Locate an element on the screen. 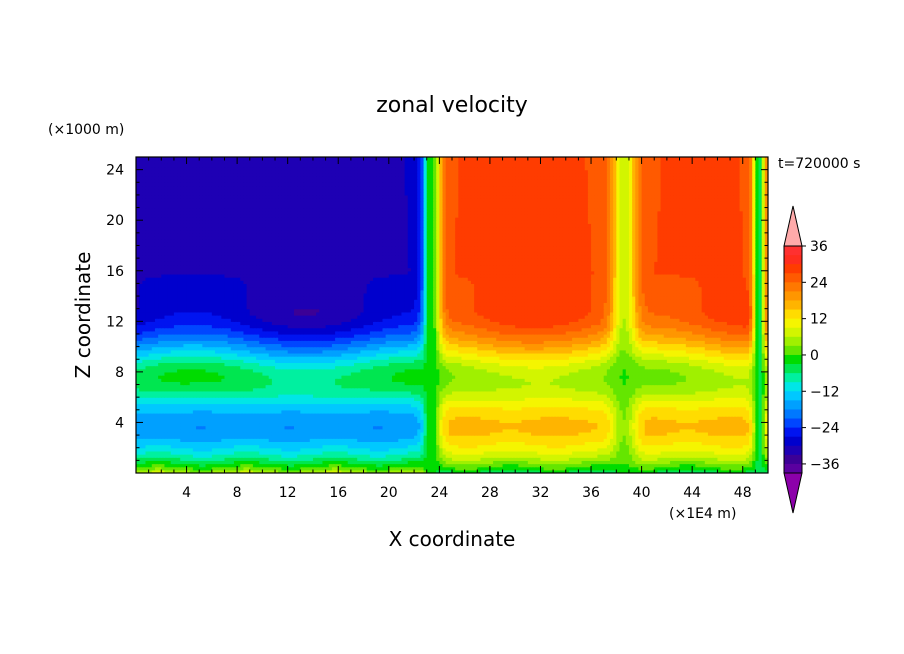 This screenshot has width=904, height=654. colorbar-tick-label: 24 is located at coordinates (819, 283).